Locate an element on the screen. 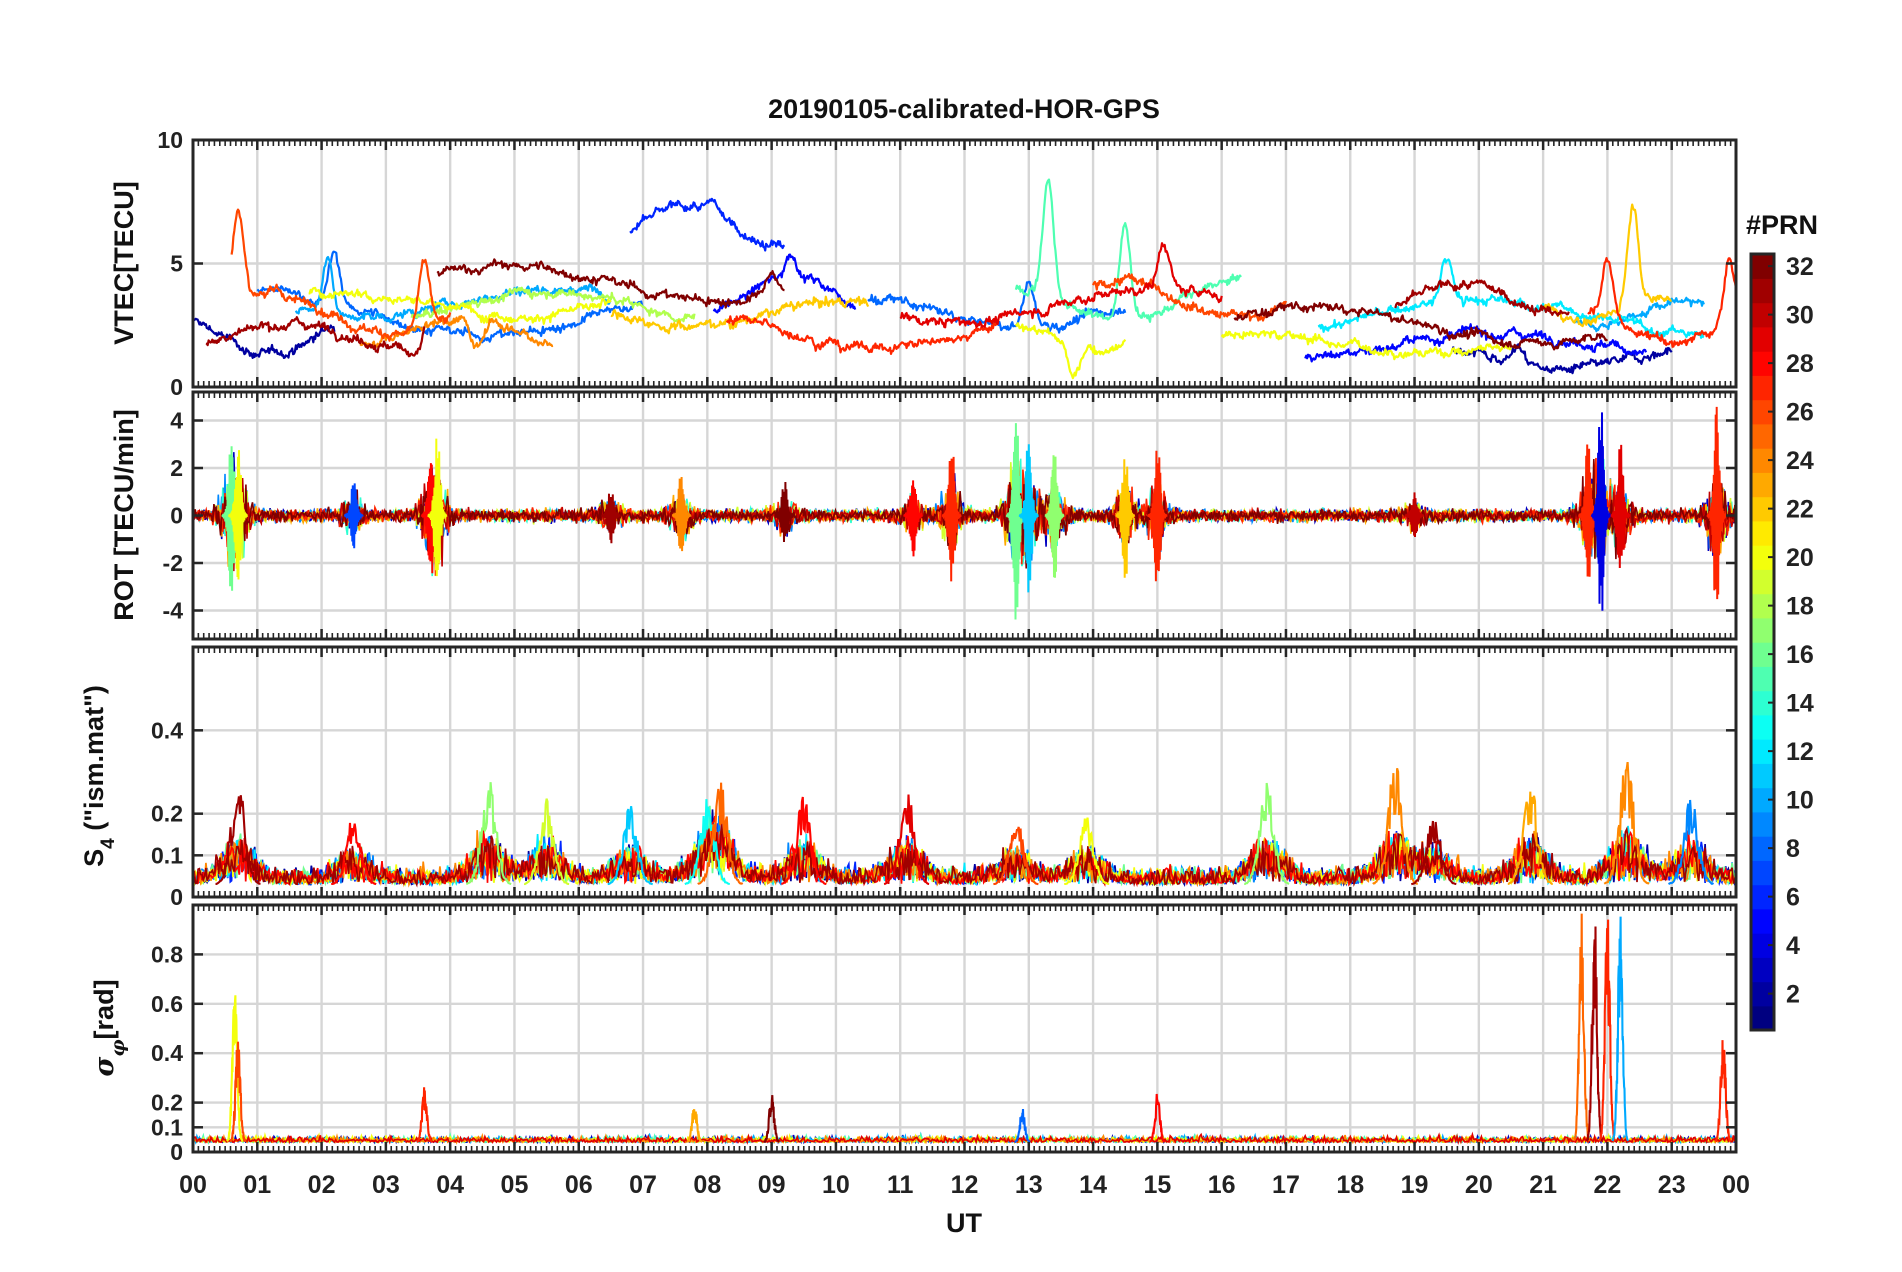 The height and width of the screenshot is (1272, 1902). colorbar-tick-label: 24 is located at coordinates (1800, 461).